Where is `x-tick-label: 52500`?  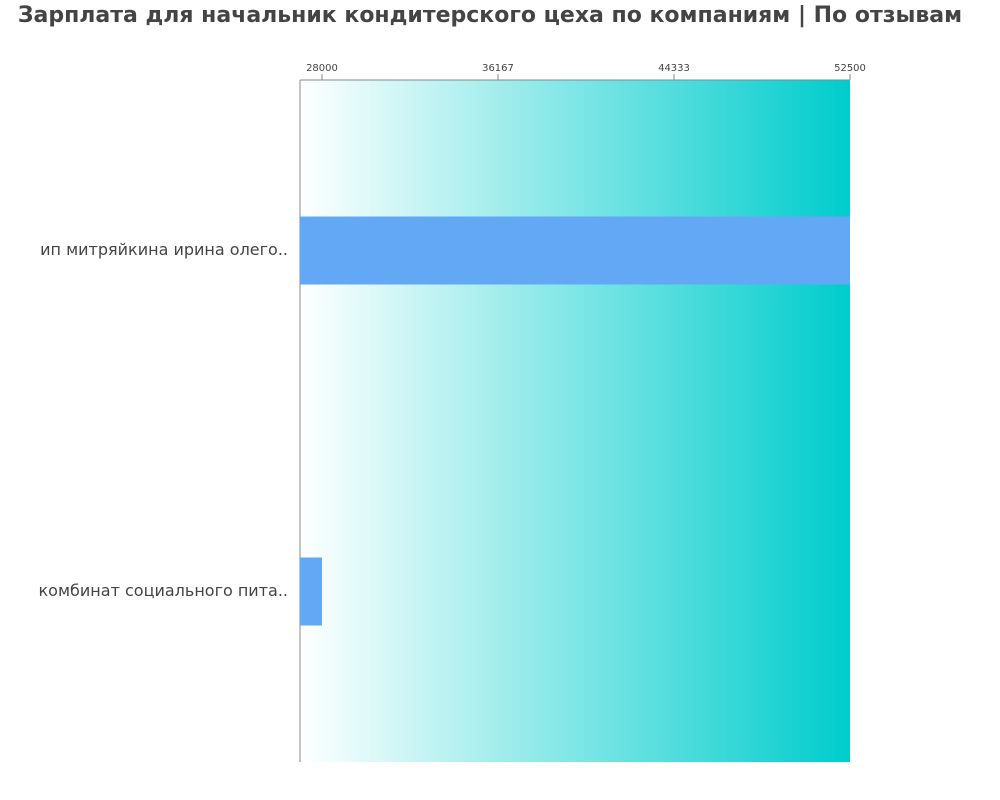
x-tick-label: 52500 is located at coordinates (850, 68).